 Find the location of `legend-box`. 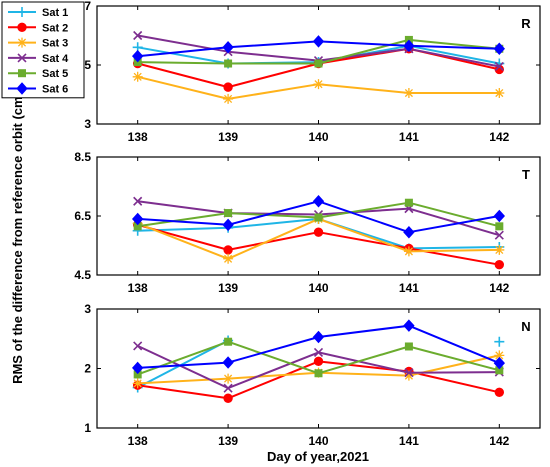

legend-box is located at coordinates (43, 50).